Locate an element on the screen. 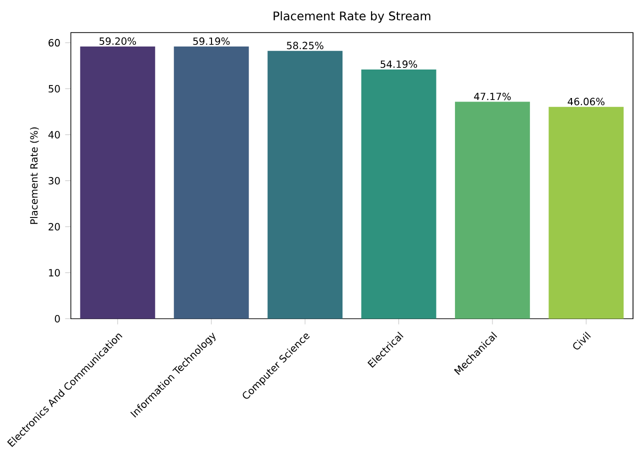 The height and width of the screenshot is (454, 634). data-label: 54.19% is located at coordinates (399, 64).